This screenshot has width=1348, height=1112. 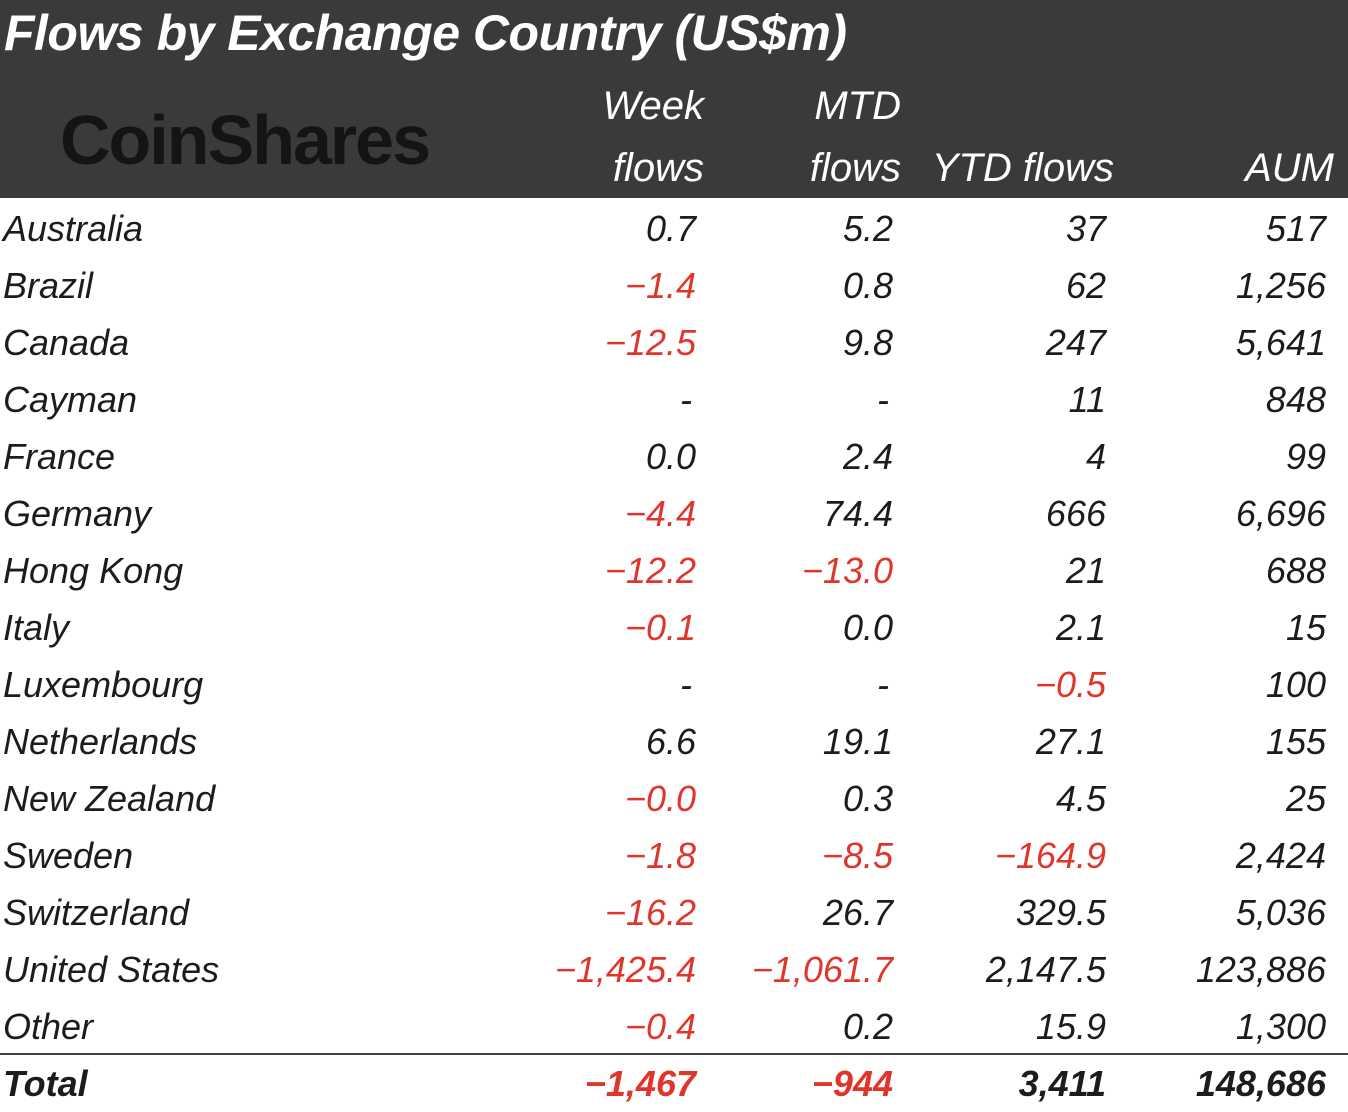 I want to click on week-cell: 0.0, so click(x=670, y=456).